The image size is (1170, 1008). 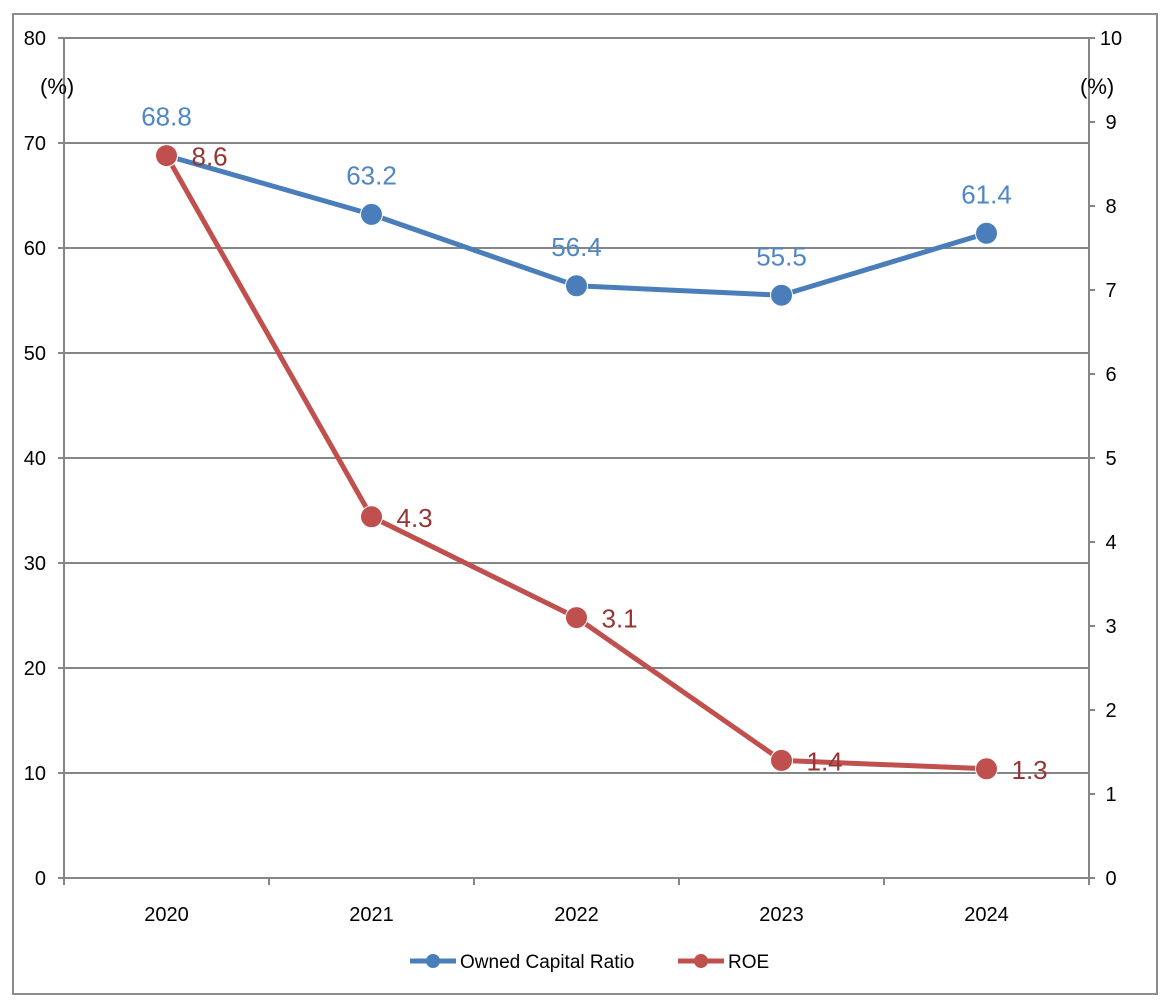 What do you see at coordinates (1110, 123) in the screenshot?
I see `right-tick-label: 9` at bounding box center [1110, 123].